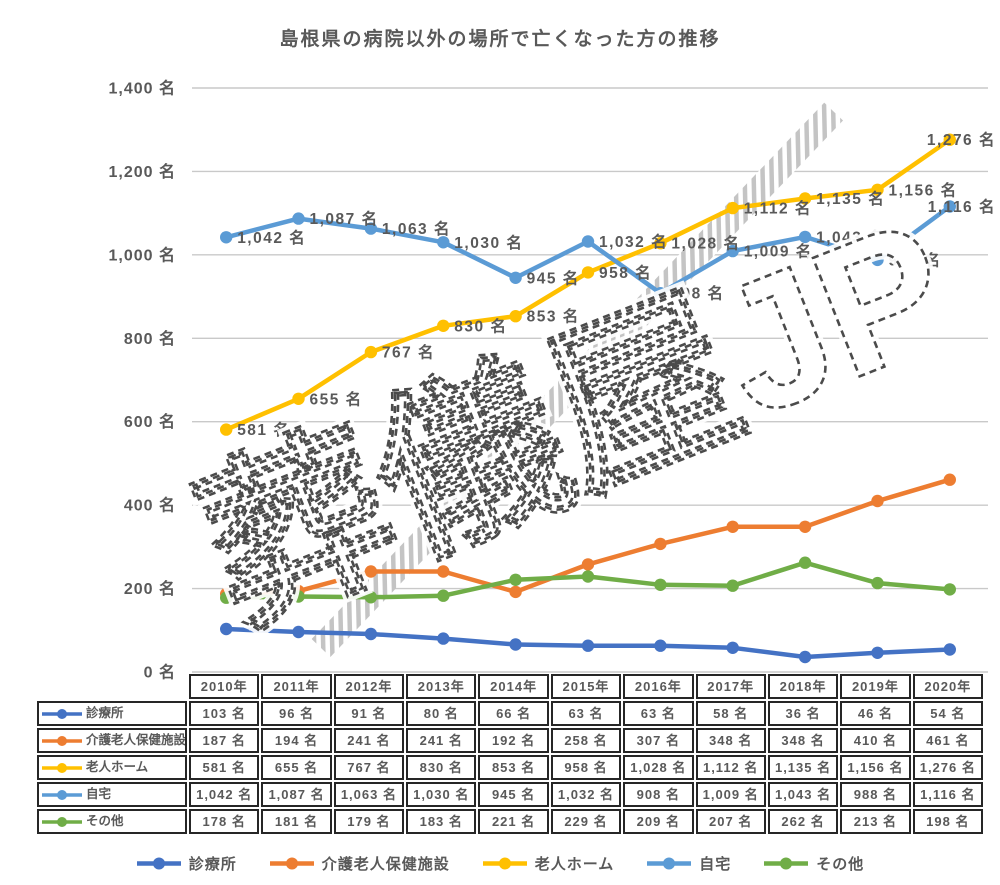 The height and width of the screenshot is (885, 1000). Describe the element at coordinates (117, 767) in the screenshot. I see `series-name: 老人ホーム` at that location.